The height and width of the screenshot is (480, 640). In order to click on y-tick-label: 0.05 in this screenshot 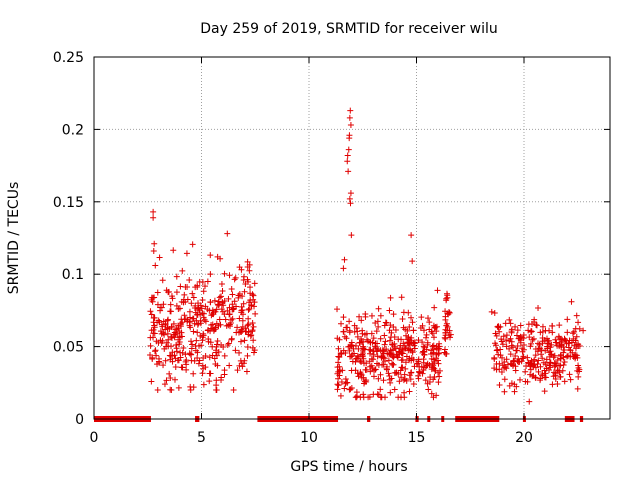, I will do `click(68, 348)`.